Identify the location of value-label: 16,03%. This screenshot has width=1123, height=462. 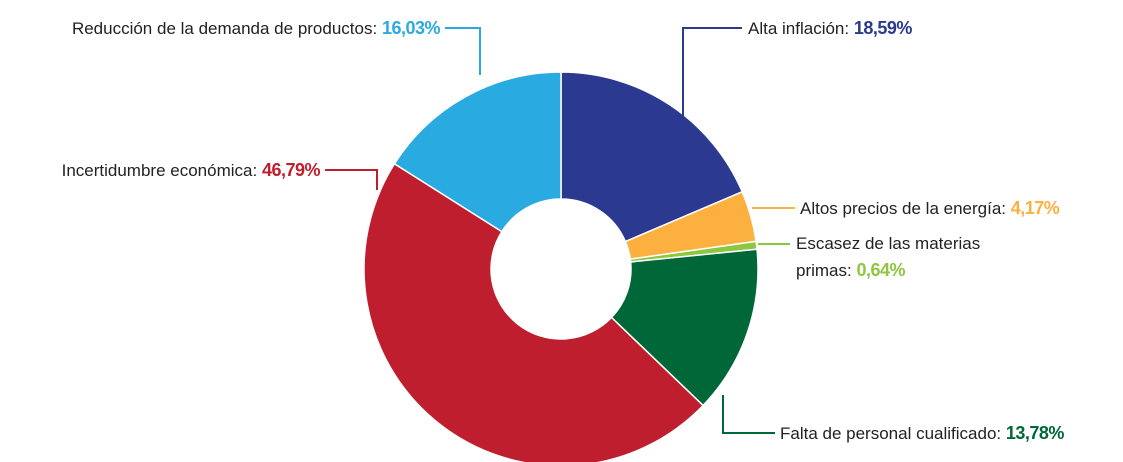
(411, 28).